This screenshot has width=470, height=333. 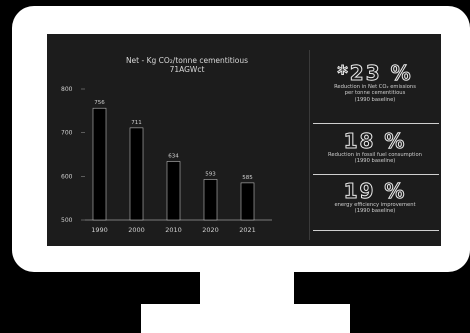 What do you see at coordinates (247, 230) in the screenshot?
I see `x-tick-label: 2021` at bounding box center [247, 230].